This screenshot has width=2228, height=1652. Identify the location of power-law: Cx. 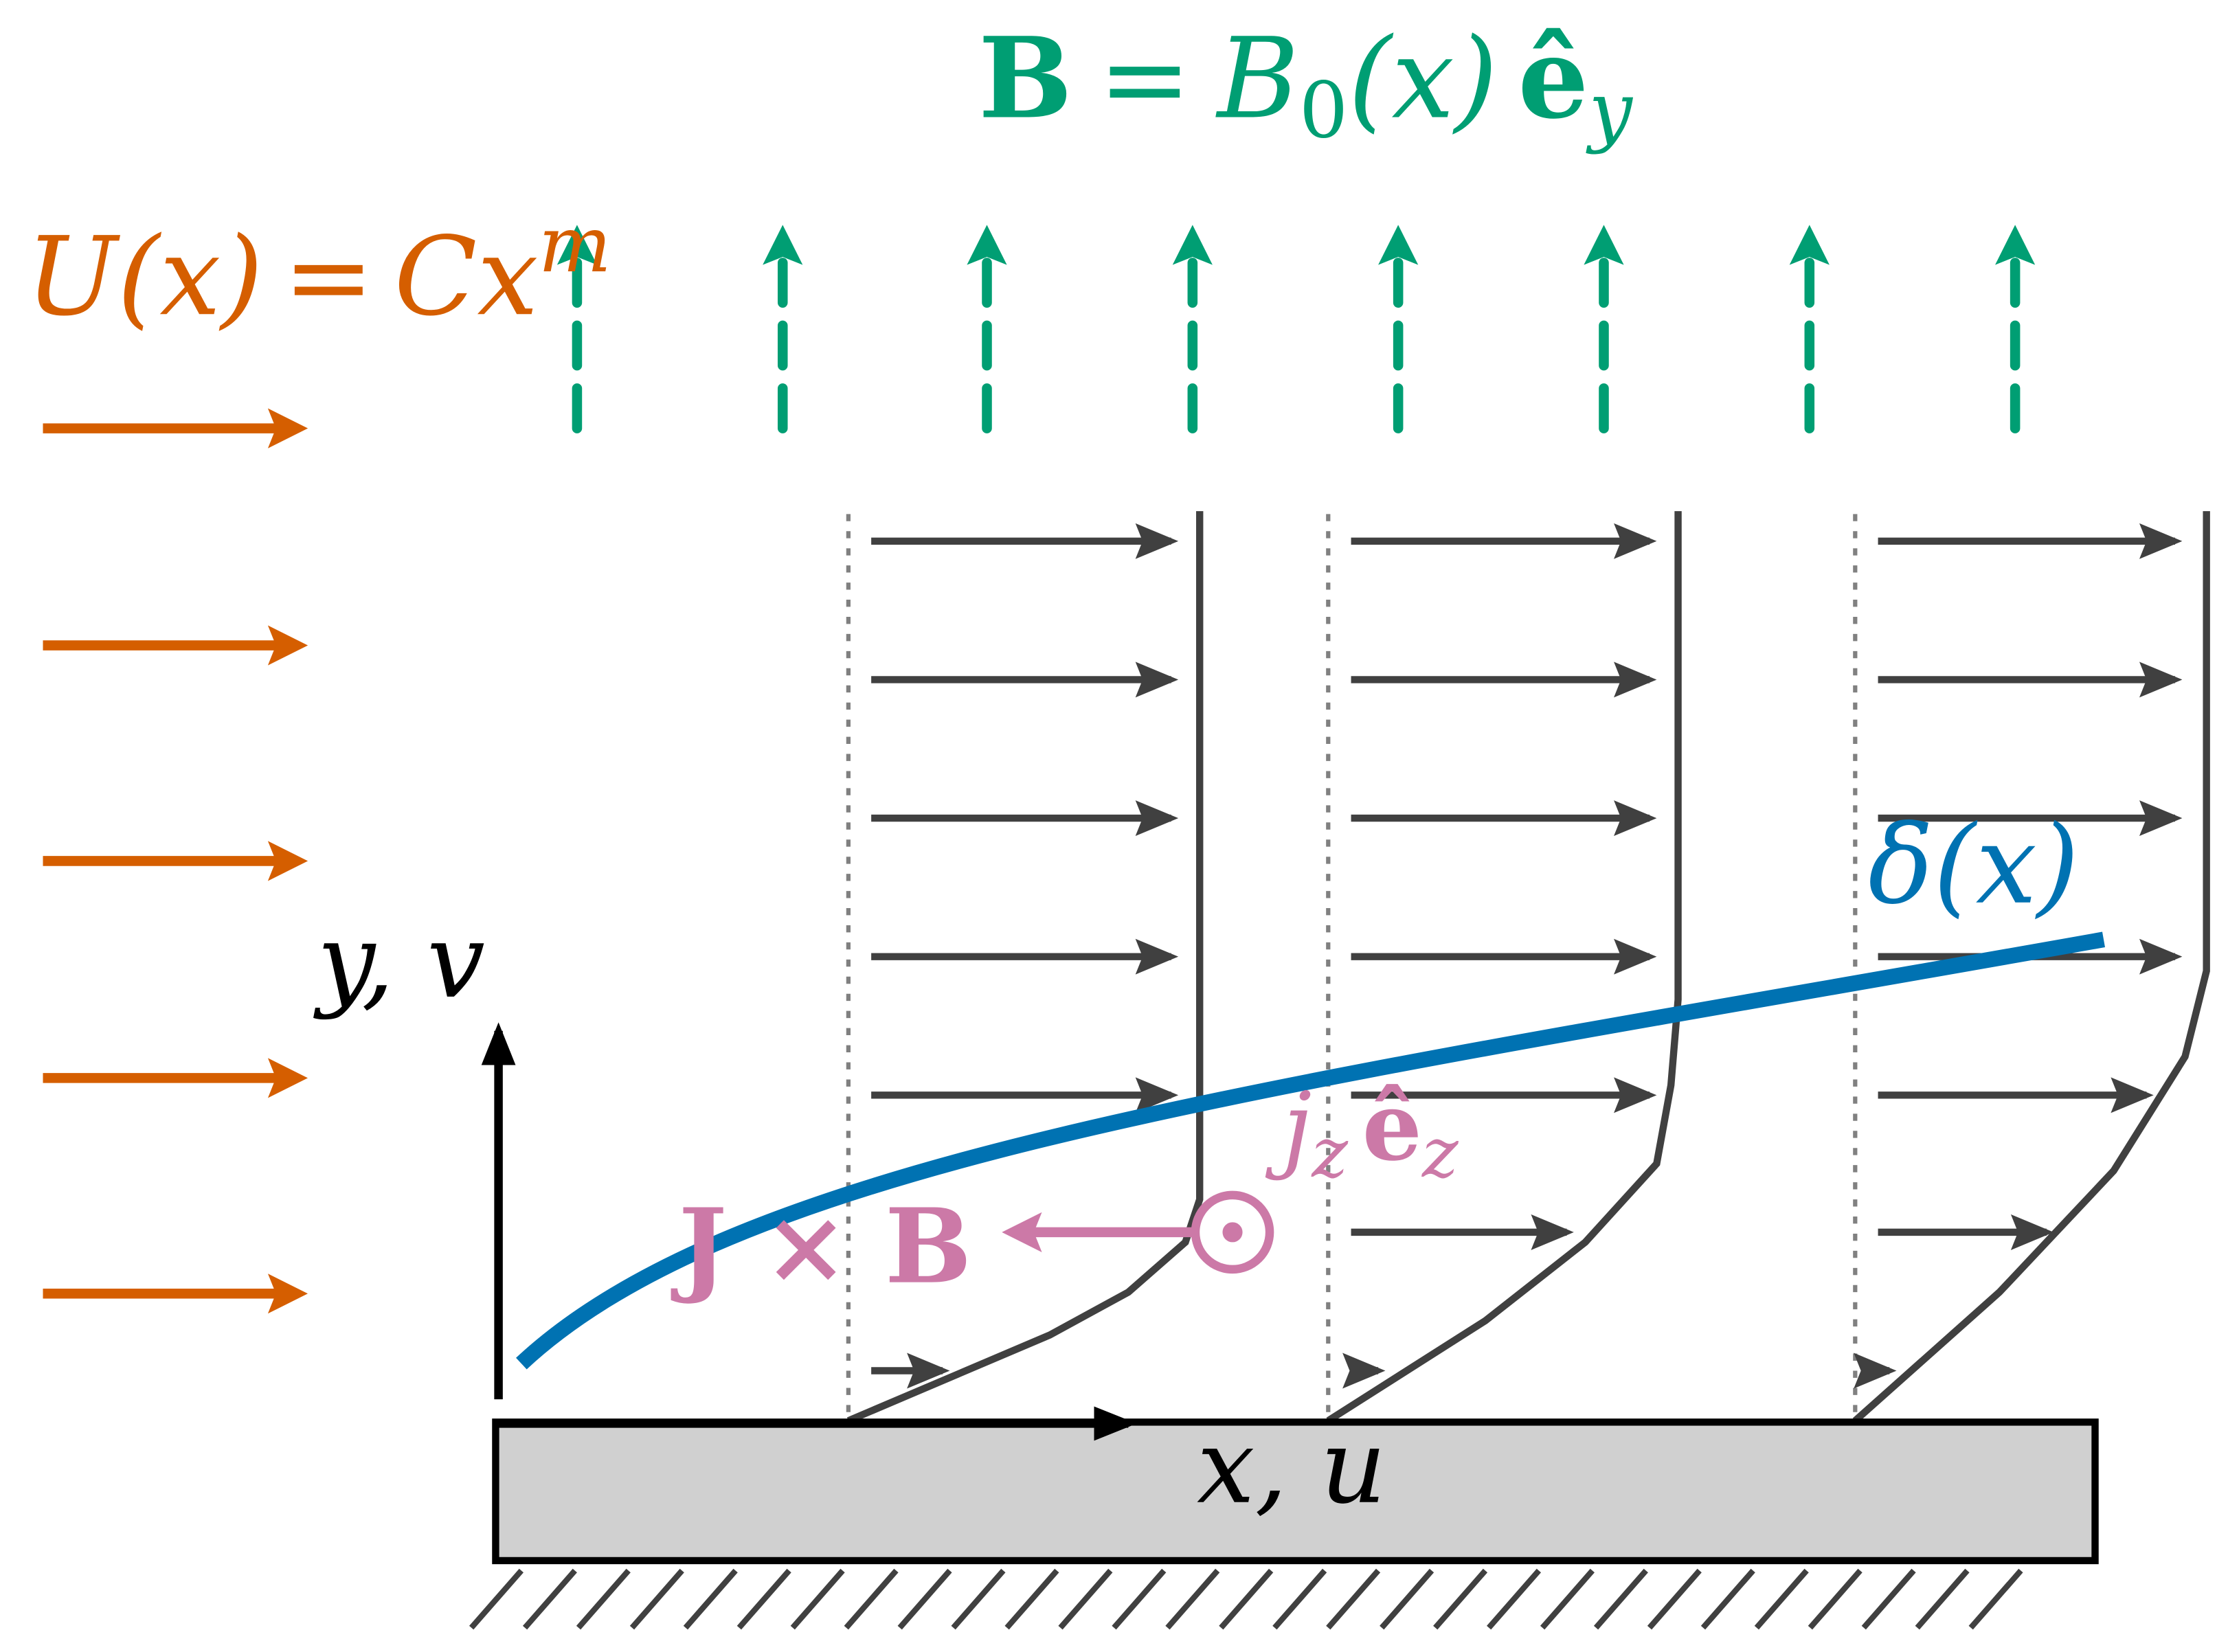
(466, 277).